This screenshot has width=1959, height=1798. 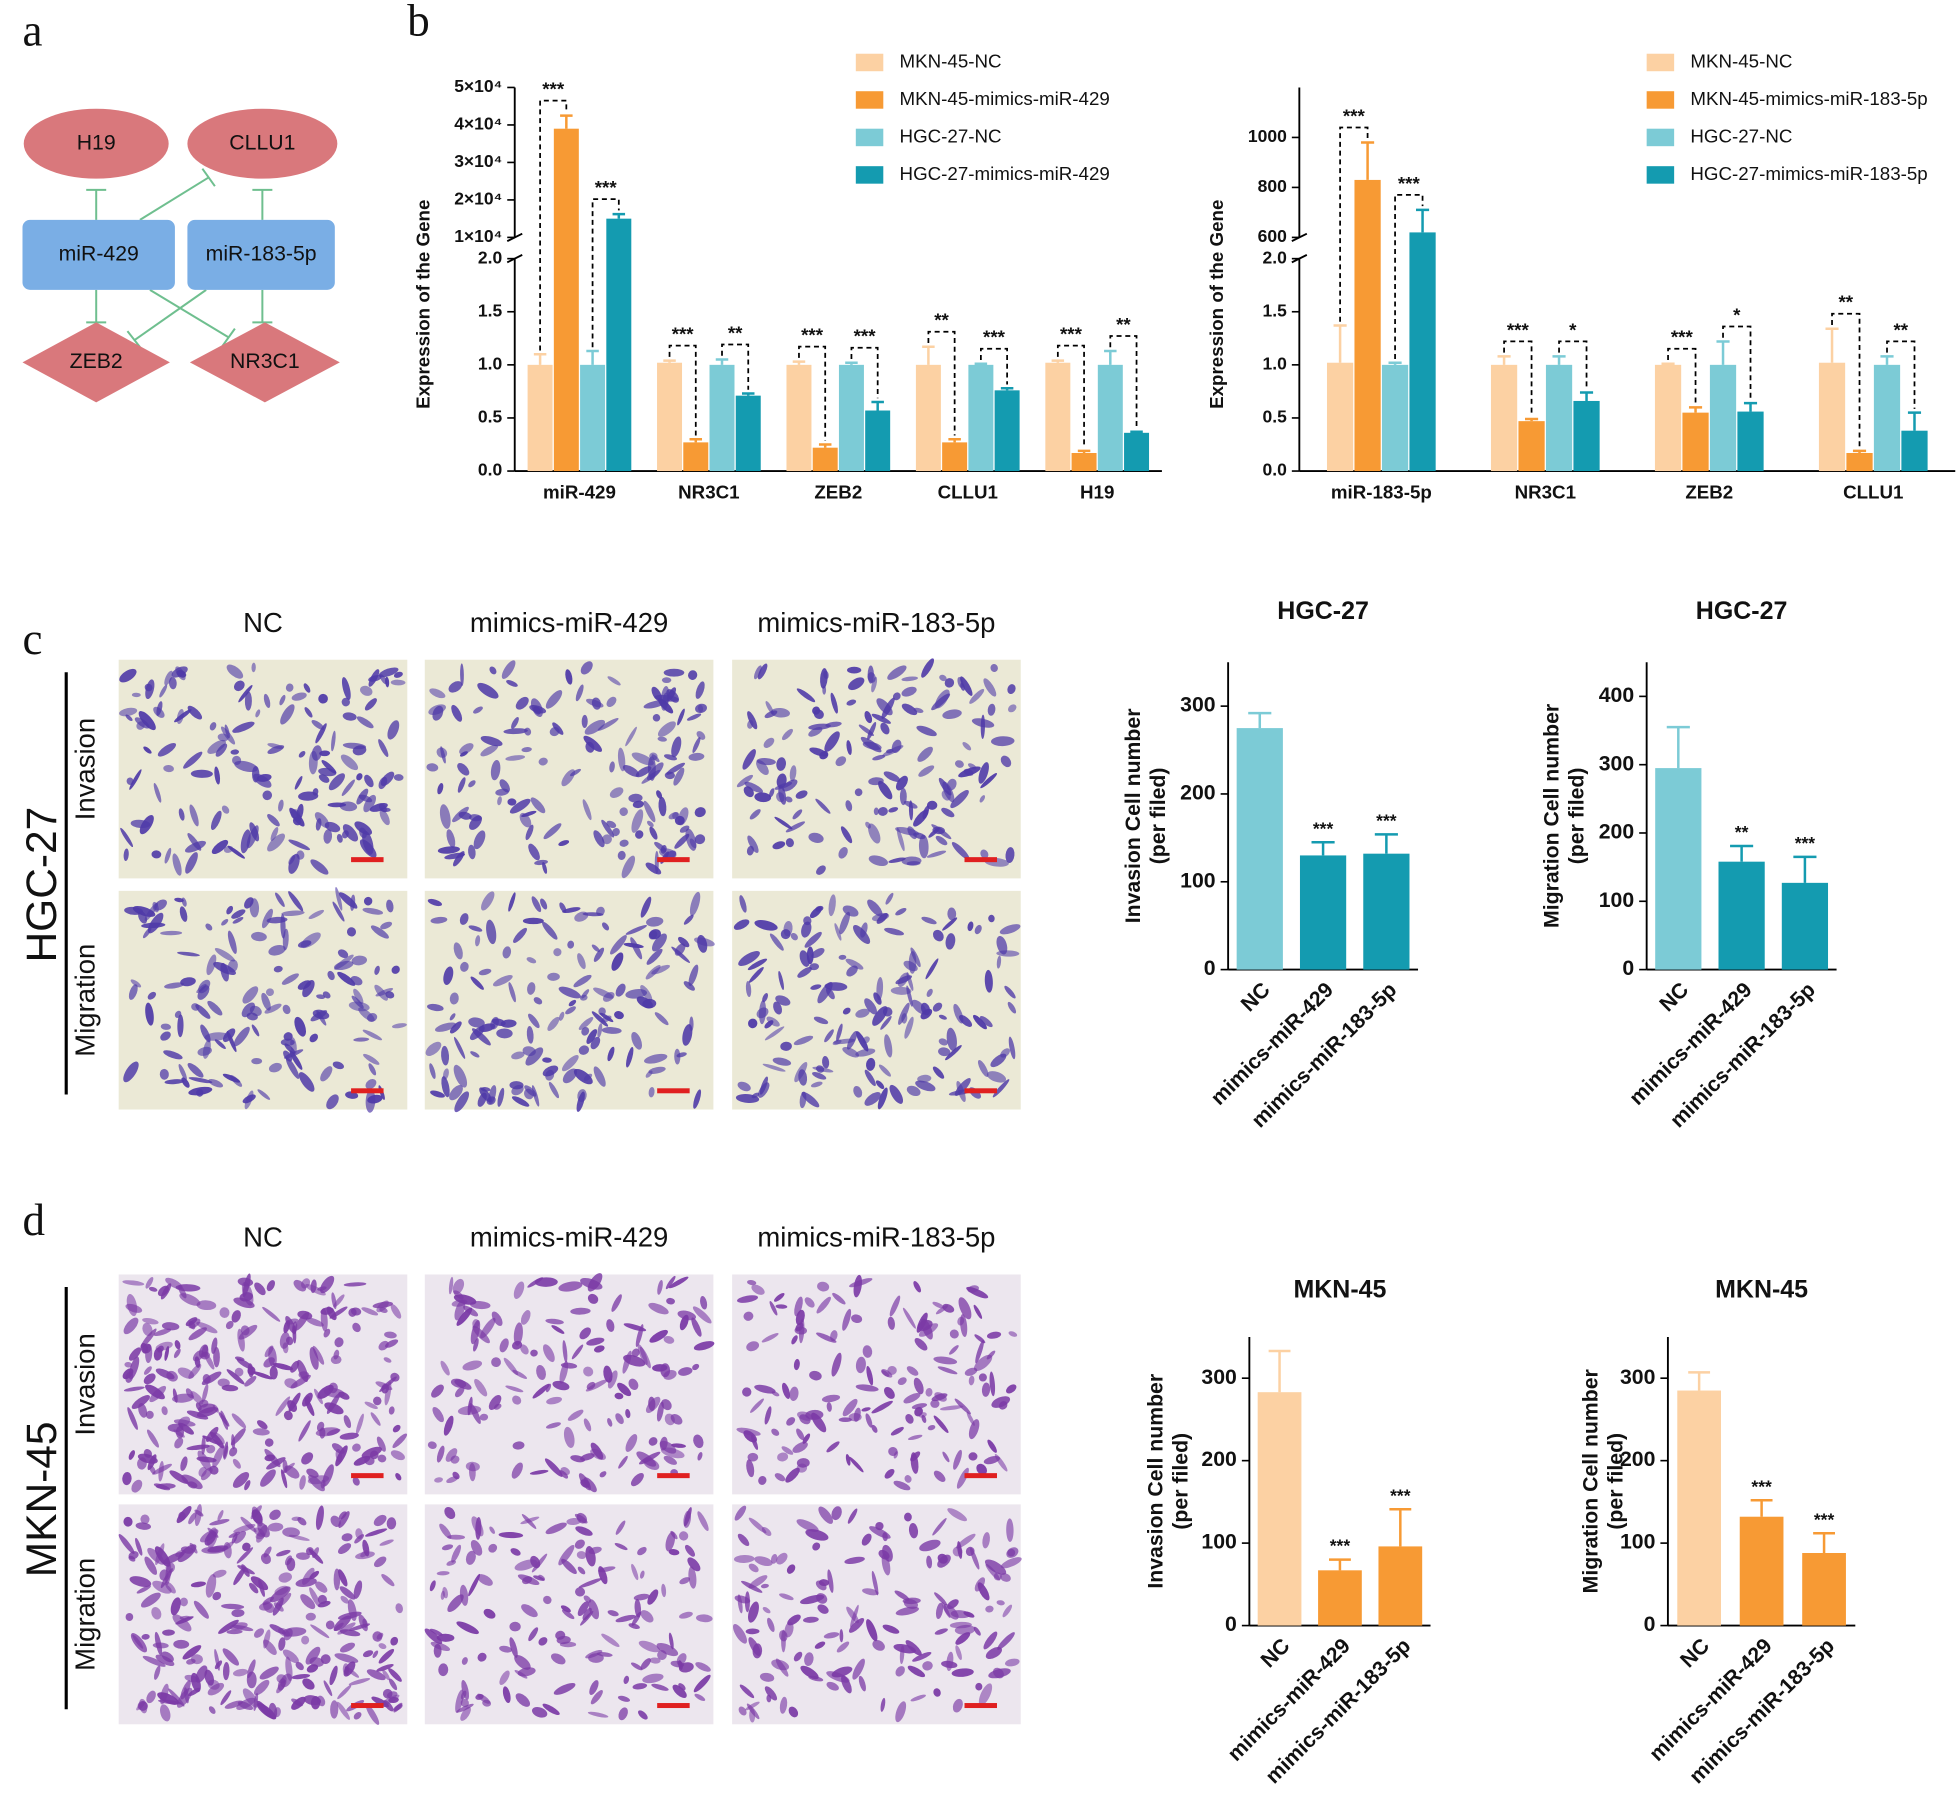 I want to click on significance-label: **, so click(x=735, y=333).